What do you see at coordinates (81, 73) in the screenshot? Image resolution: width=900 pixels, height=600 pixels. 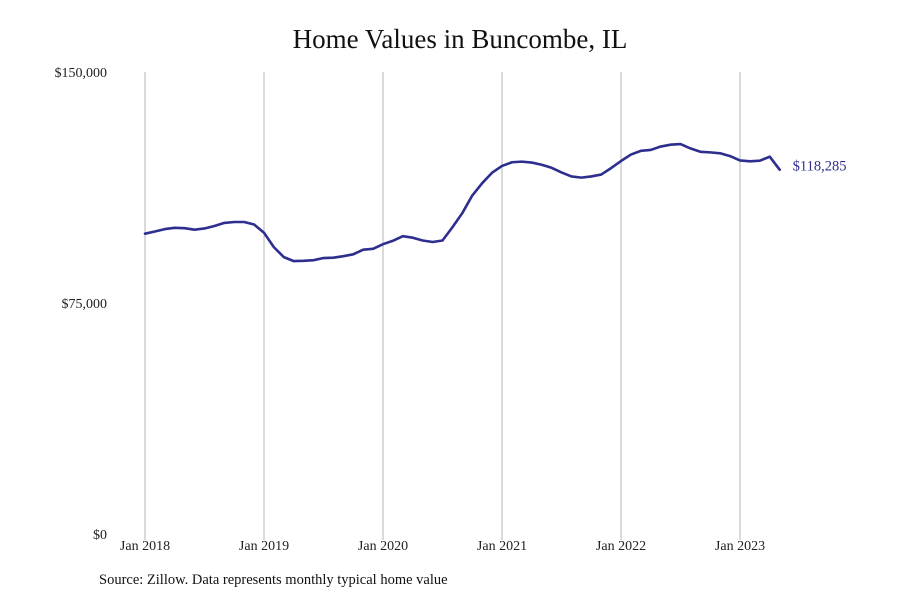 I see `y-tick-label: $150,000` at bounding box center [81, 73].